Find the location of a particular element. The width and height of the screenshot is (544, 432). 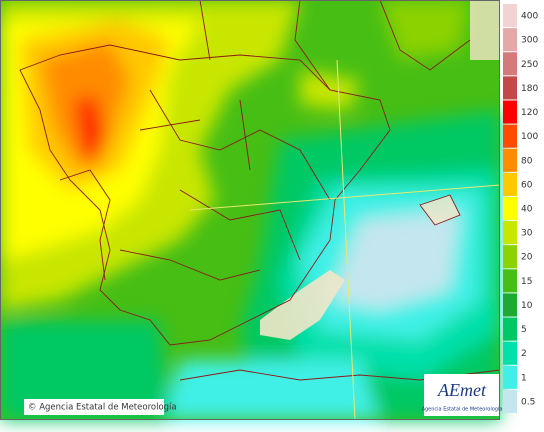

legend-label: 0.5 is located at coordinates (528, 402).